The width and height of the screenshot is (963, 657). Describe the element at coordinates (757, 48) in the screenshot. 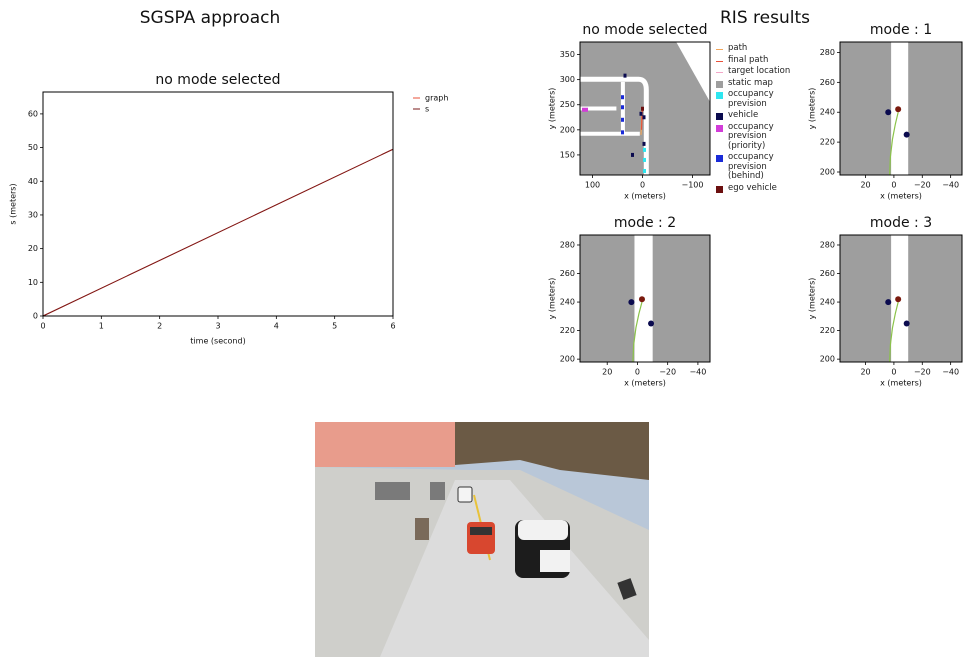

I see `legend-item: path` at that location.